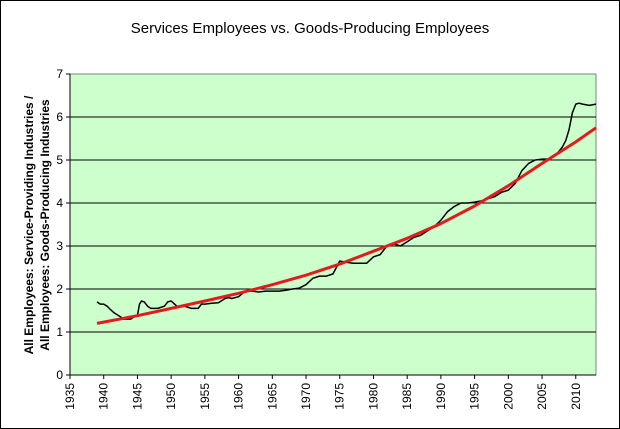 The image size is (620, 429). Describe the element at coordinates (272, 396) in the screenshot. I see `x-tick-label-1965: 1965` at that location.